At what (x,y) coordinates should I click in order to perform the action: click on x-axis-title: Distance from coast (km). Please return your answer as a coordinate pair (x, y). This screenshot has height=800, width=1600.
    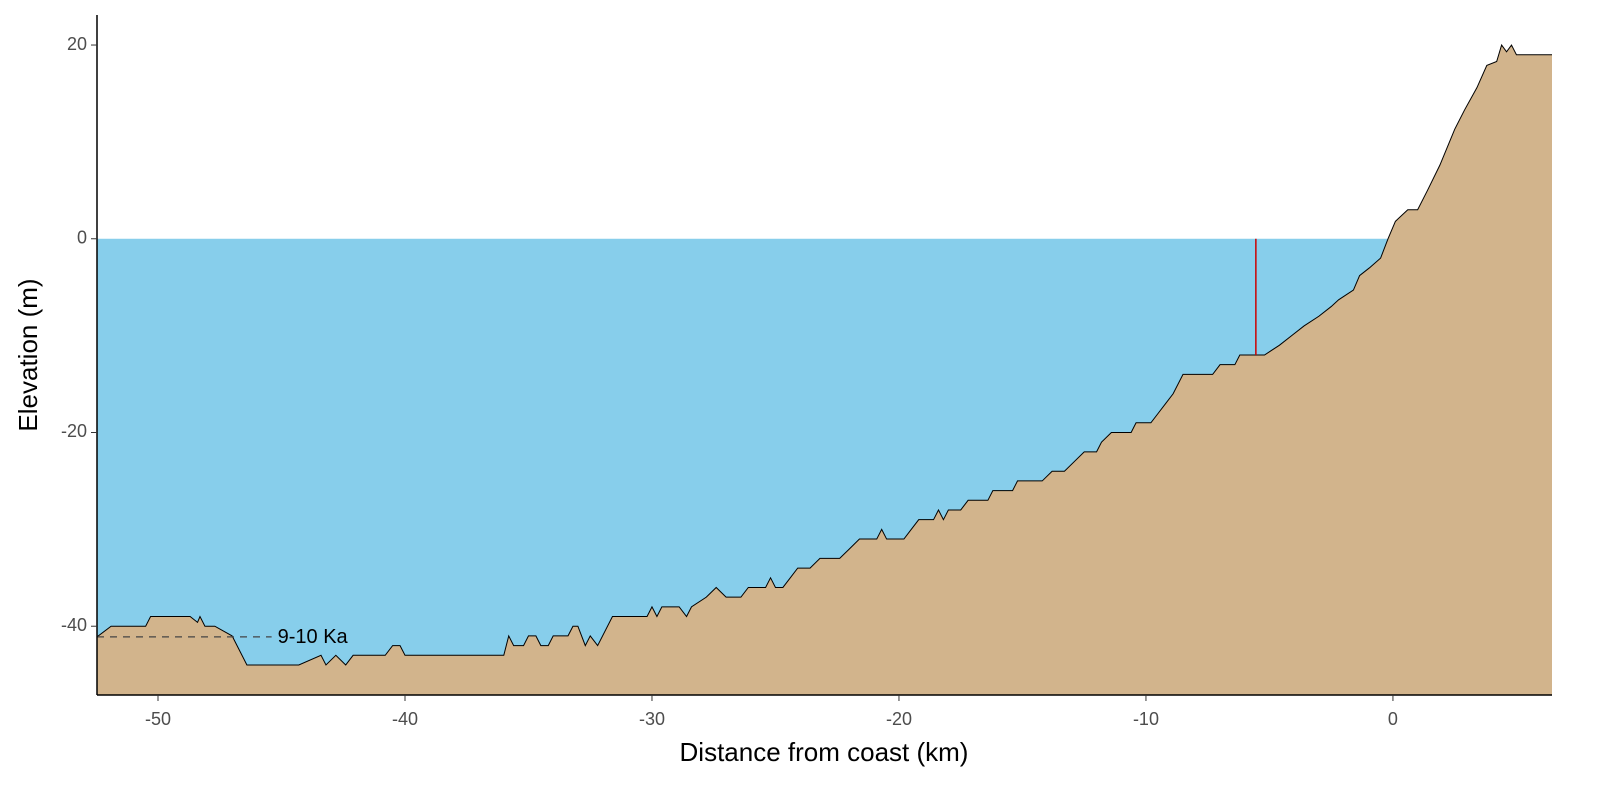
    Looking at the image, I should click on (824, 752).